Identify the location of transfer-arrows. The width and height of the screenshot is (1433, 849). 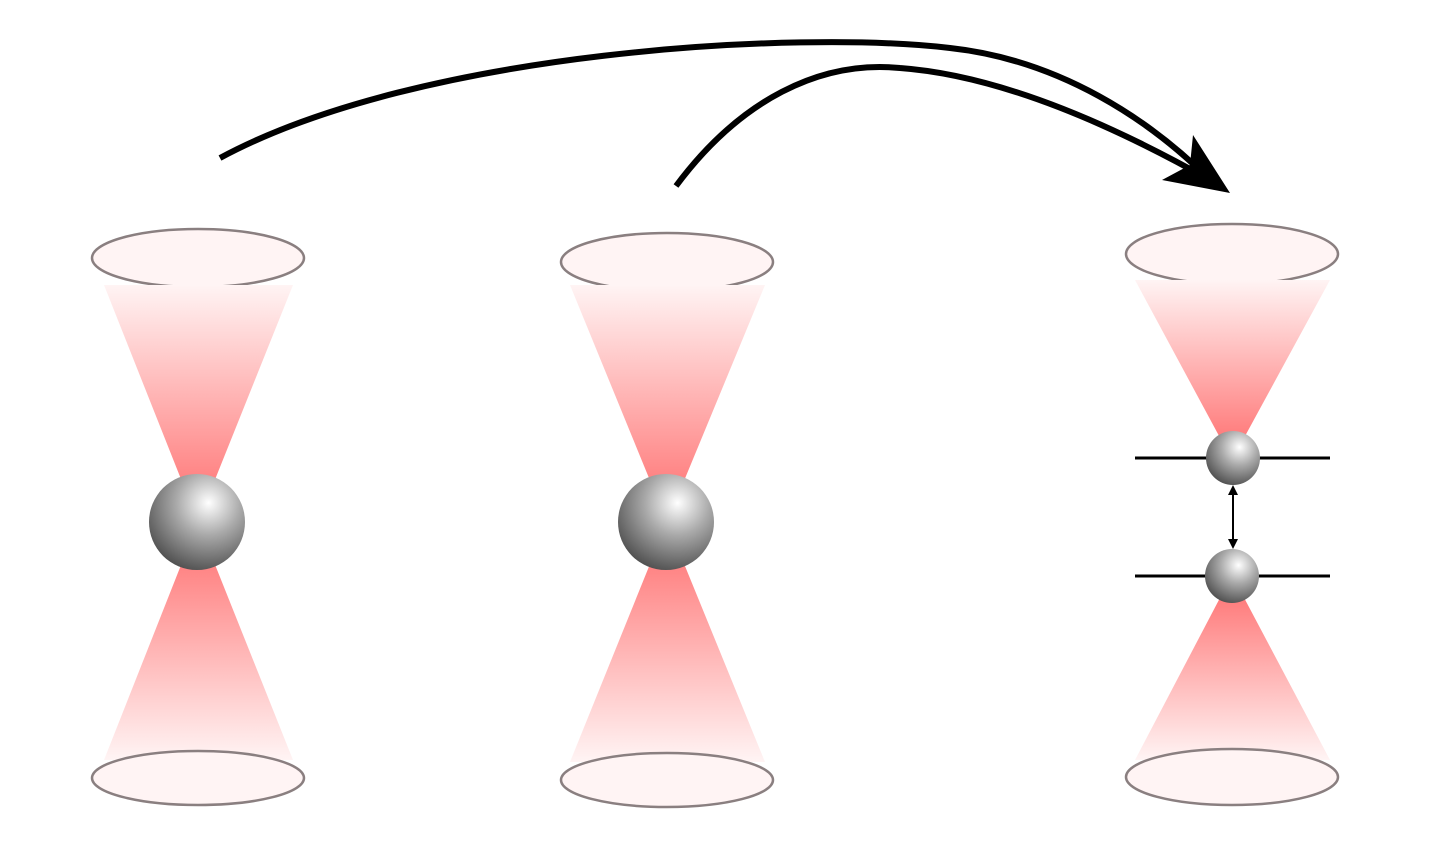
(724, 116).